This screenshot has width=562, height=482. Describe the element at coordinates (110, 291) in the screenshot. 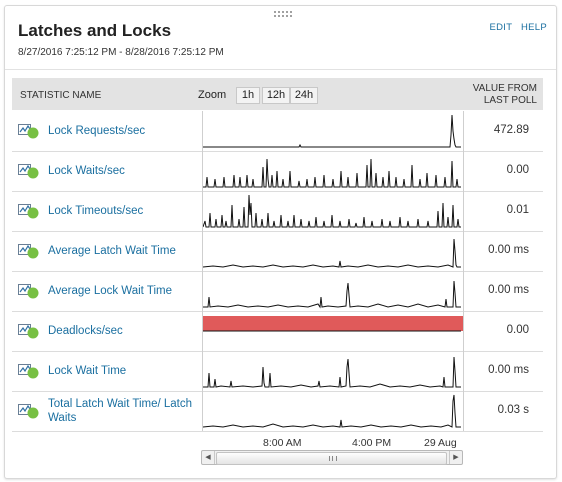

I see `statistic-link: Average Lock Wait Time` at that location.